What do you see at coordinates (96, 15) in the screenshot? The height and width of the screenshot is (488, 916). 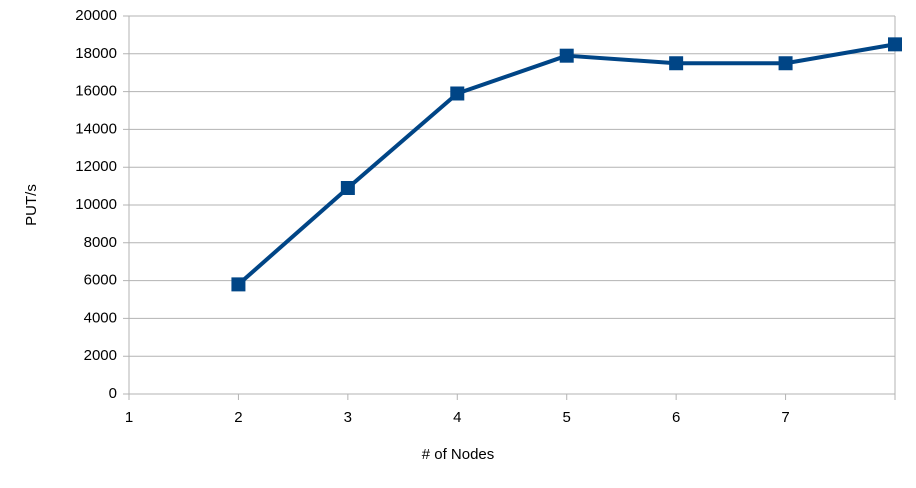 I see `y-tick-label: 20000` at bounding box center [96, 15].